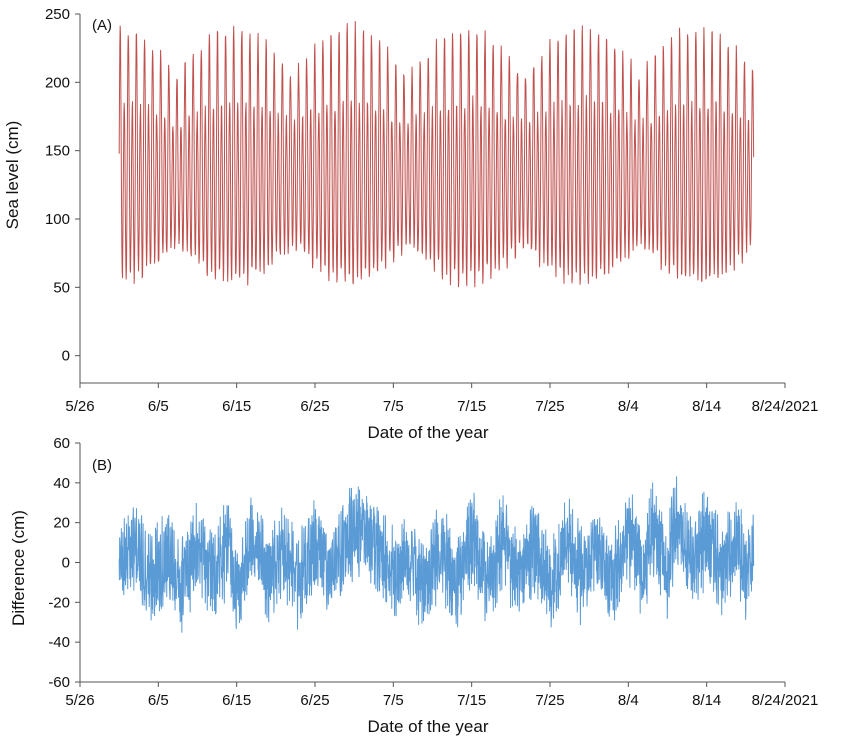 This screenshot has height=740, width=850. Describe the element at coordinates (66, 356) in the screenshot. I see `panel-a-y-tick-label: 0` at that location.